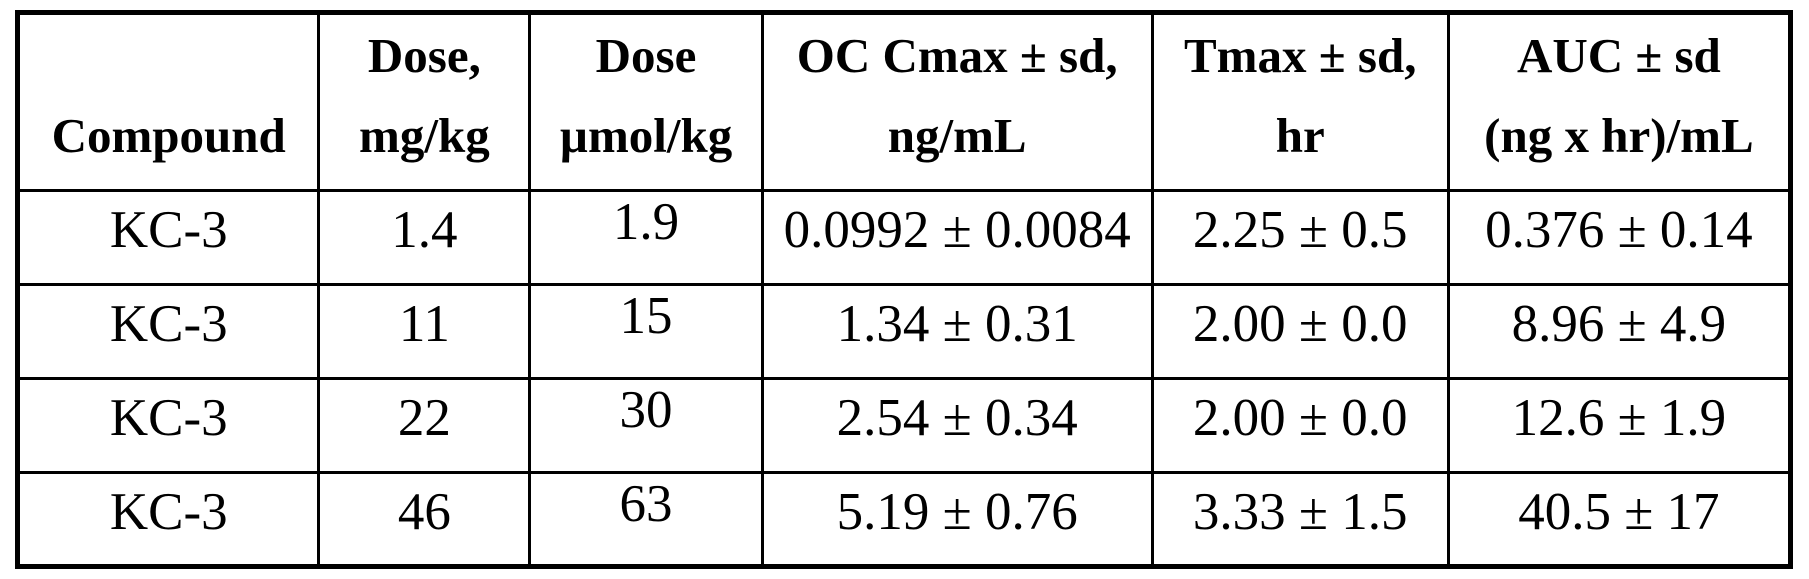  I want to click on header-line-blank, so click(168, 56).